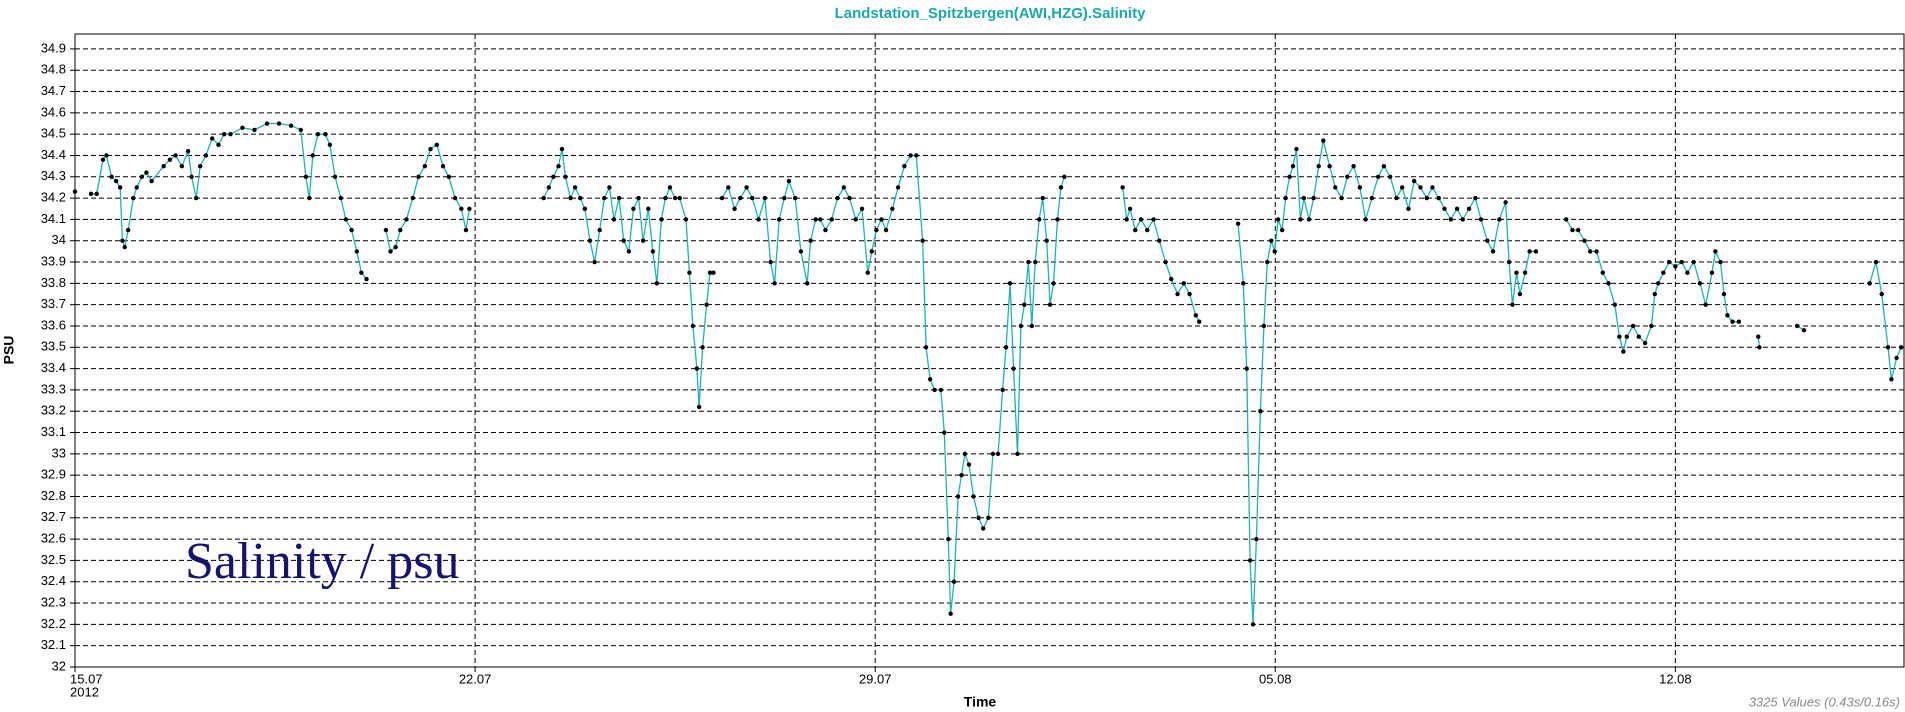  I want to click on y-tick-label: 32.5, so click(53, 559).